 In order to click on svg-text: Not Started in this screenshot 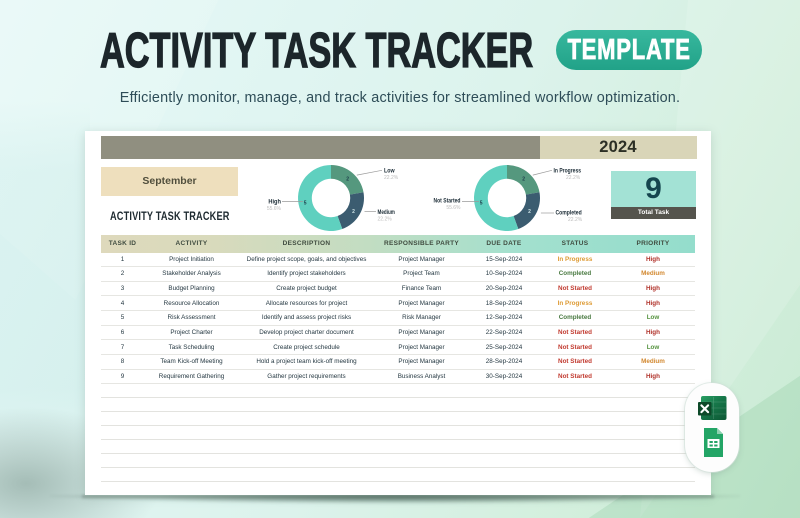, I will do `click(447, 202)`.